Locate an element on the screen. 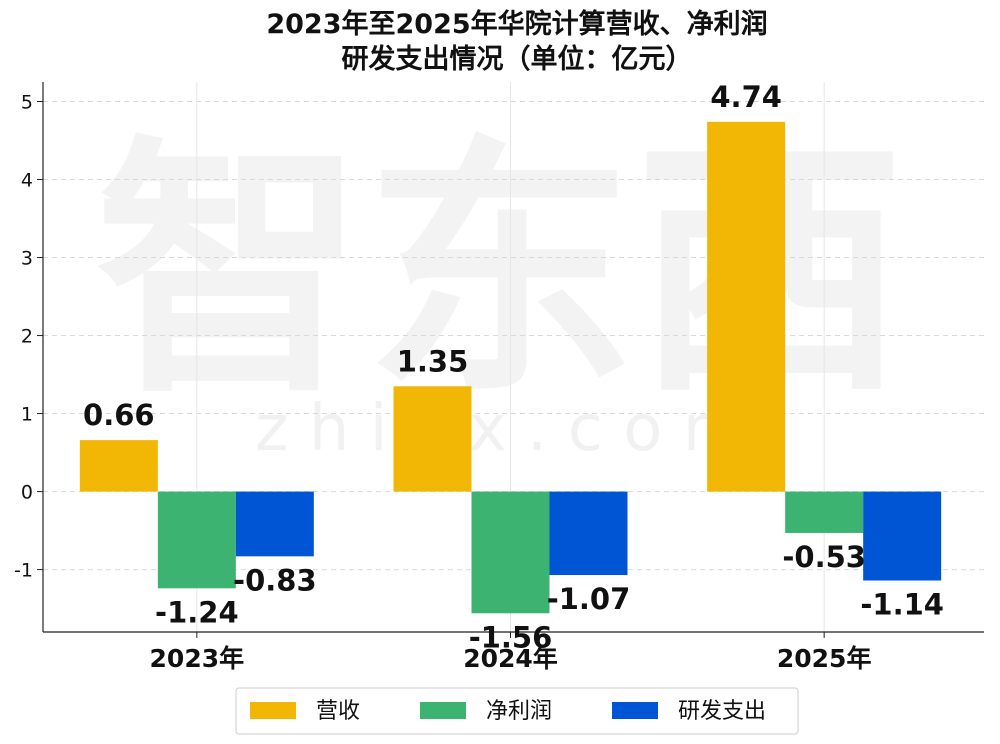 This screenshot has width=1000, height=744. watermark-url: z h i d x . c o m is located at coordinates (500, 429).